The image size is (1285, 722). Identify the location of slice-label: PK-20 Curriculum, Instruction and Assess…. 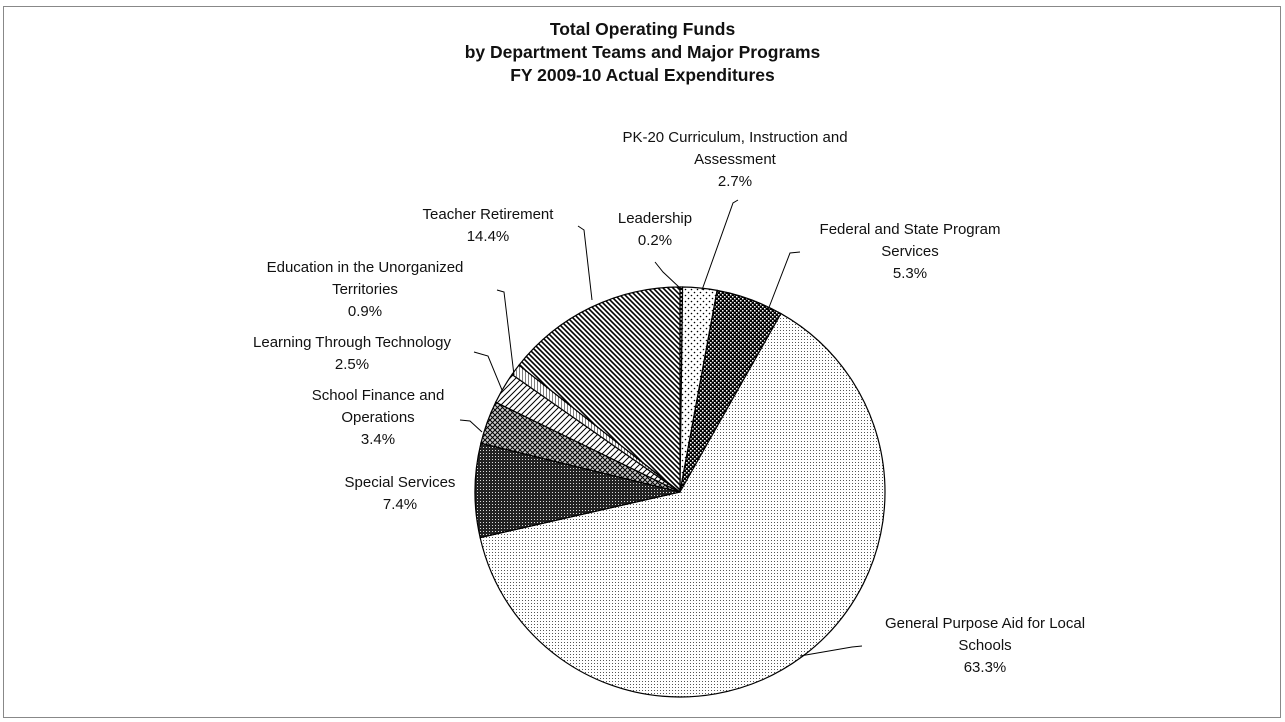
(735, 160).